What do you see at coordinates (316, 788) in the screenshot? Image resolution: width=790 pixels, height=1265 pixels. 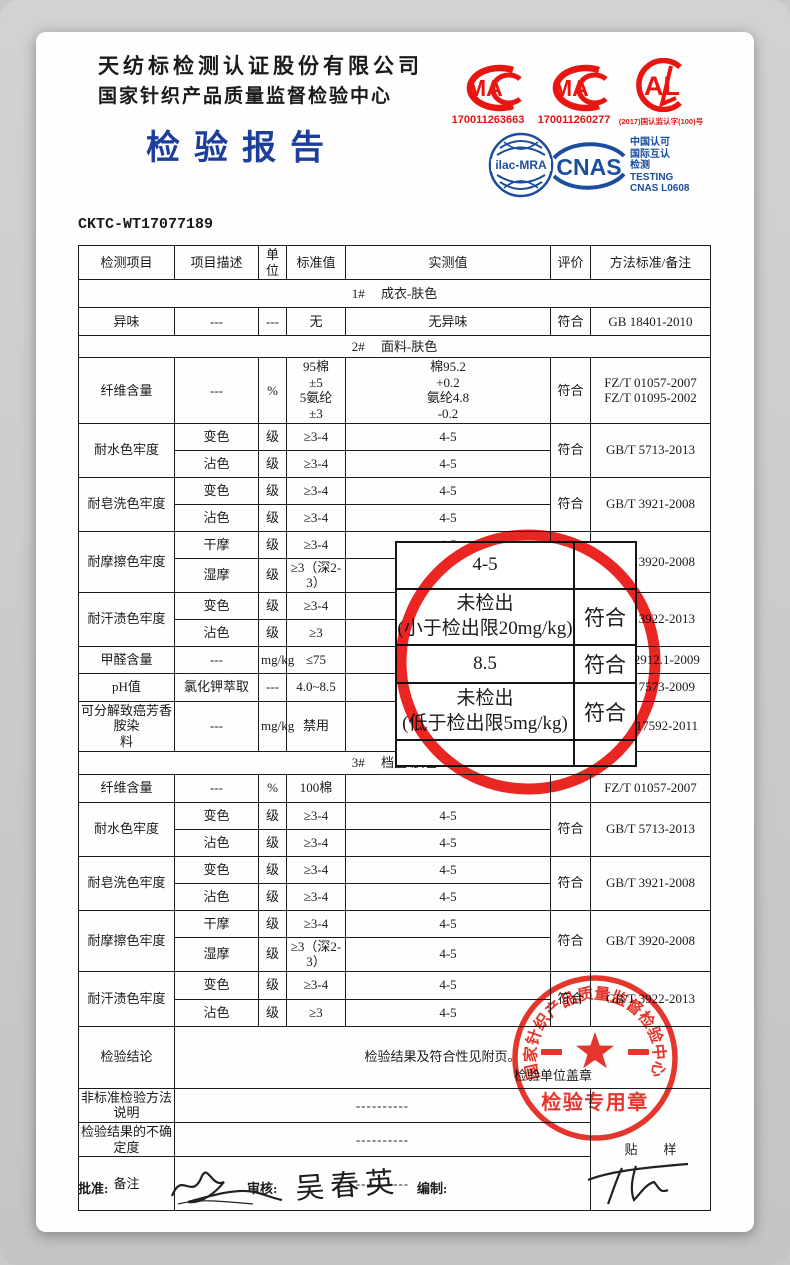 I see `table-cell: 100棉` at bounding box center [316, 788].